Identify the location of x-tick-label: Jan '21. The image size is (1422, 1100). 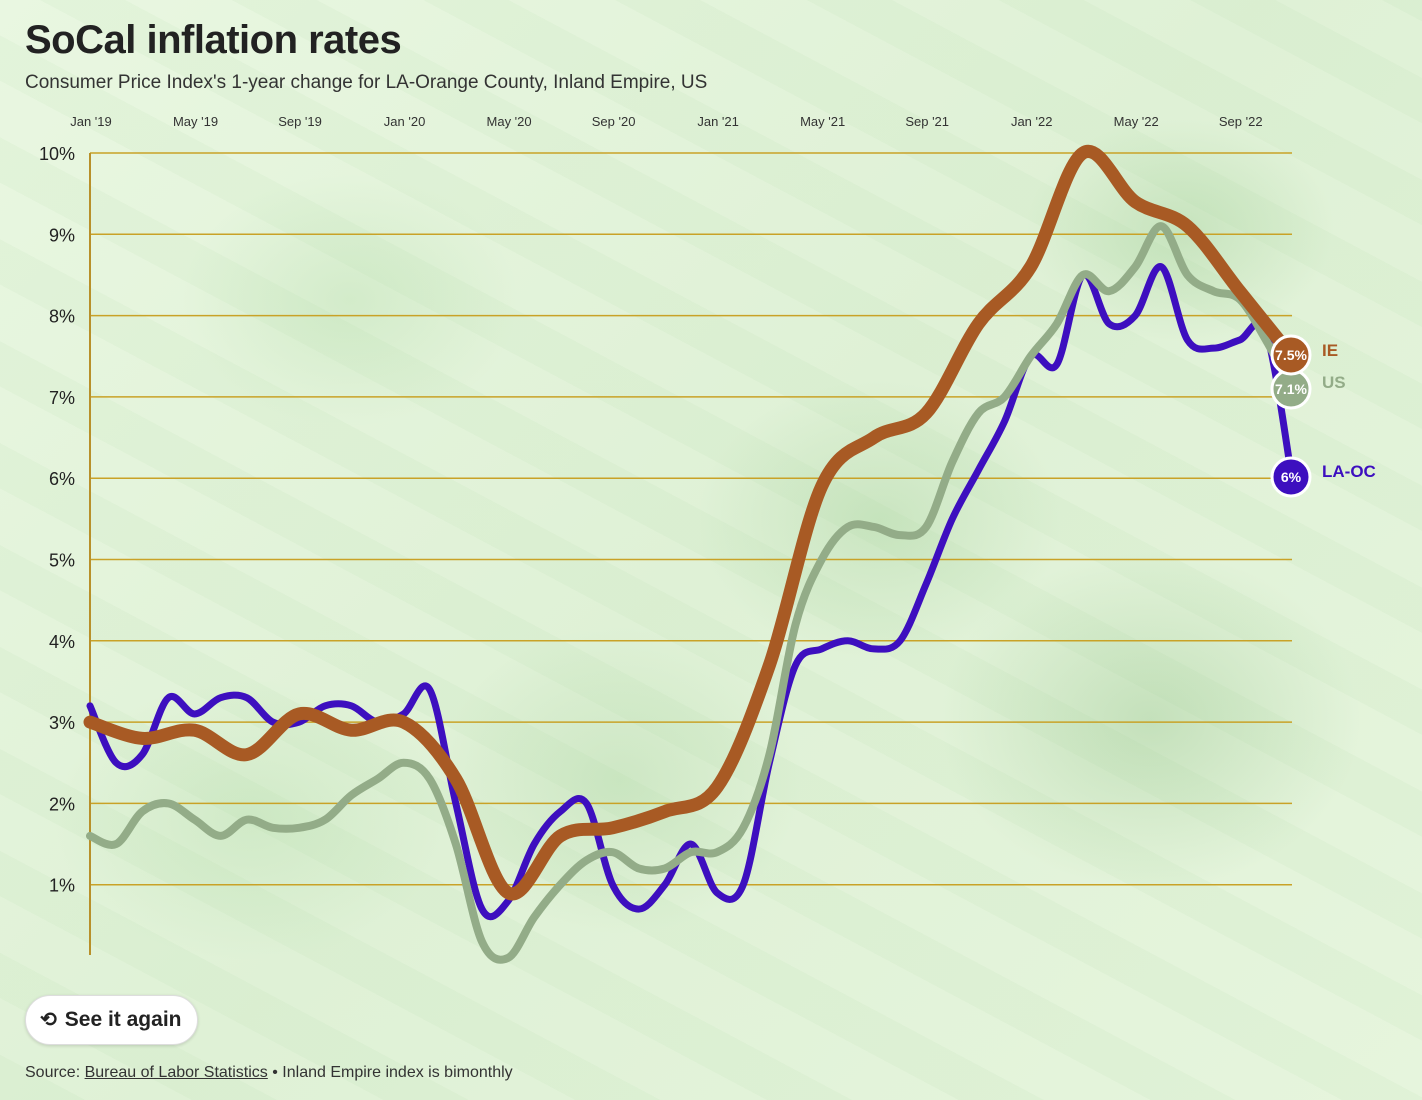
(718, 121).